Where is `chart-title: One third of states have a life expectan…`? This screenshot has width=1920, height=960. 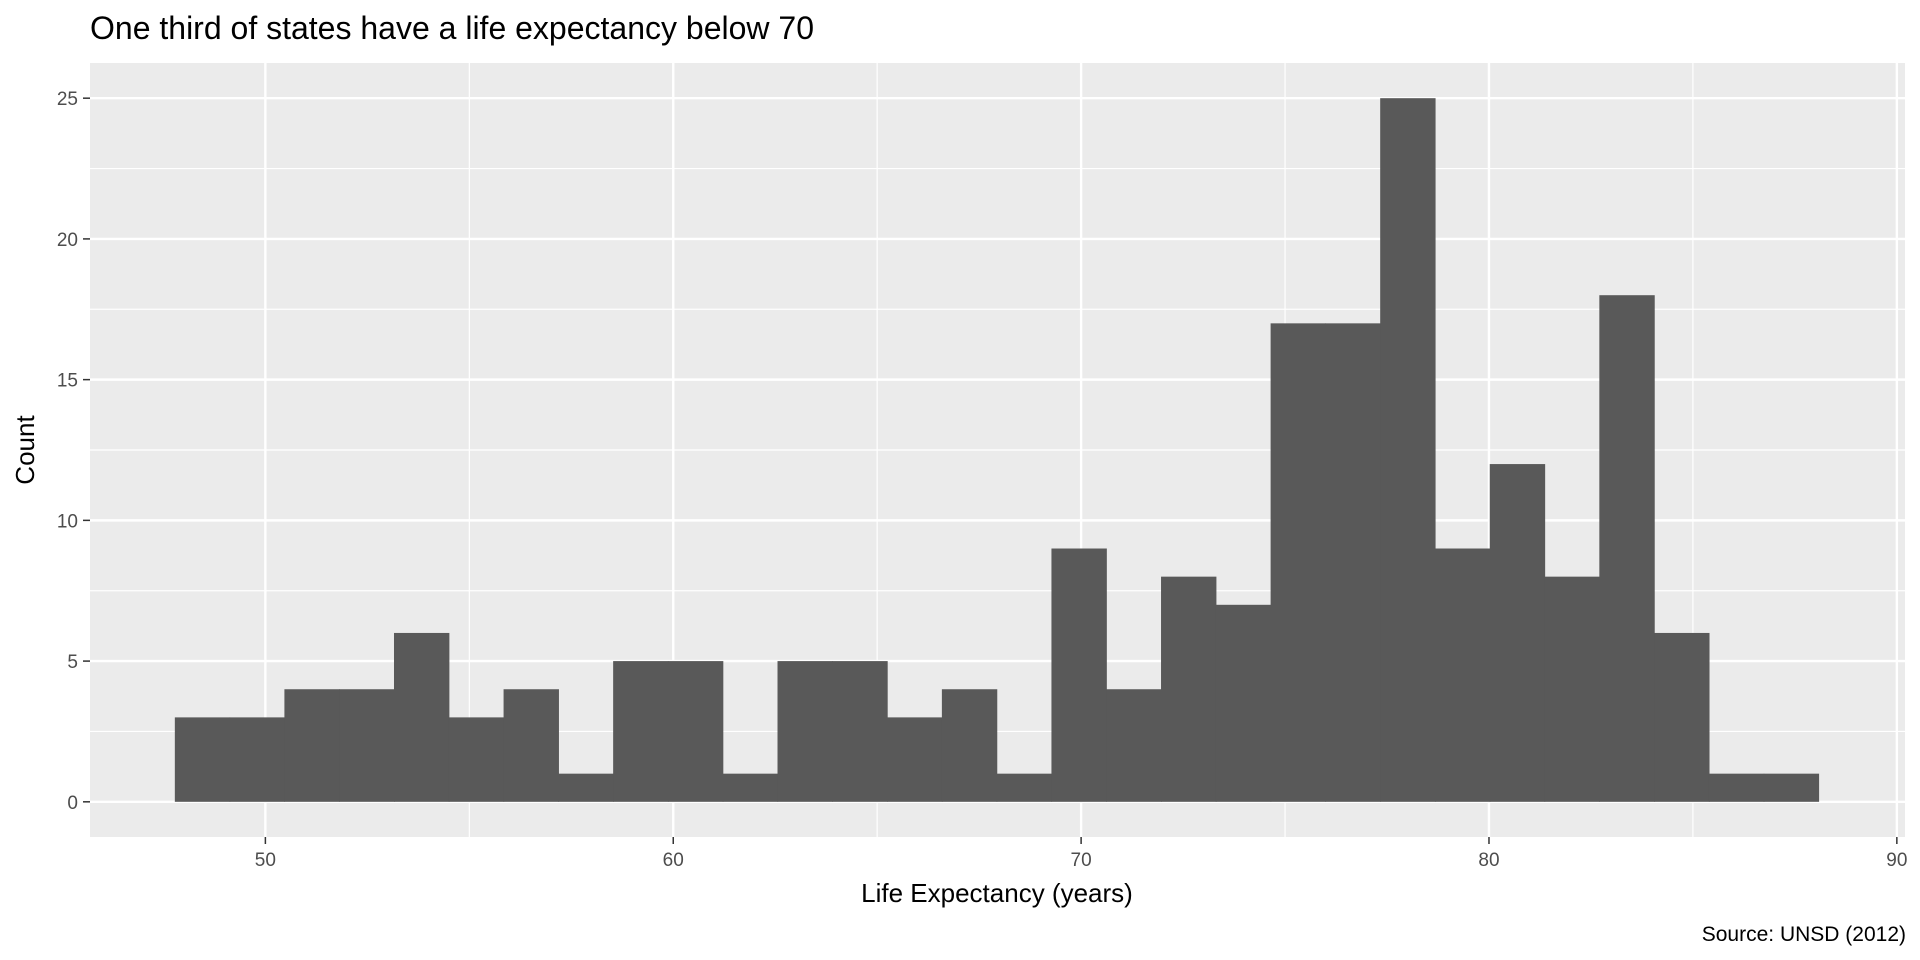
chart-title: One third of states have a life expectan… is located at coordinates (452, 28).